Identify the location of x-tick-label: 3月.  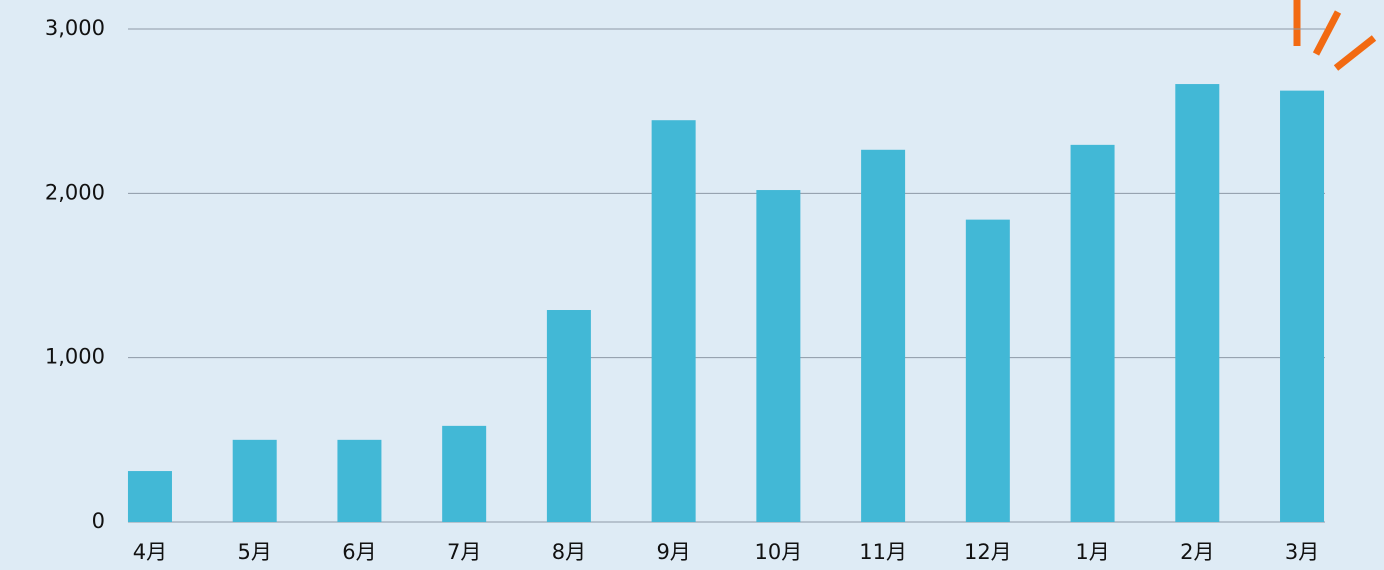
(1302, 552).